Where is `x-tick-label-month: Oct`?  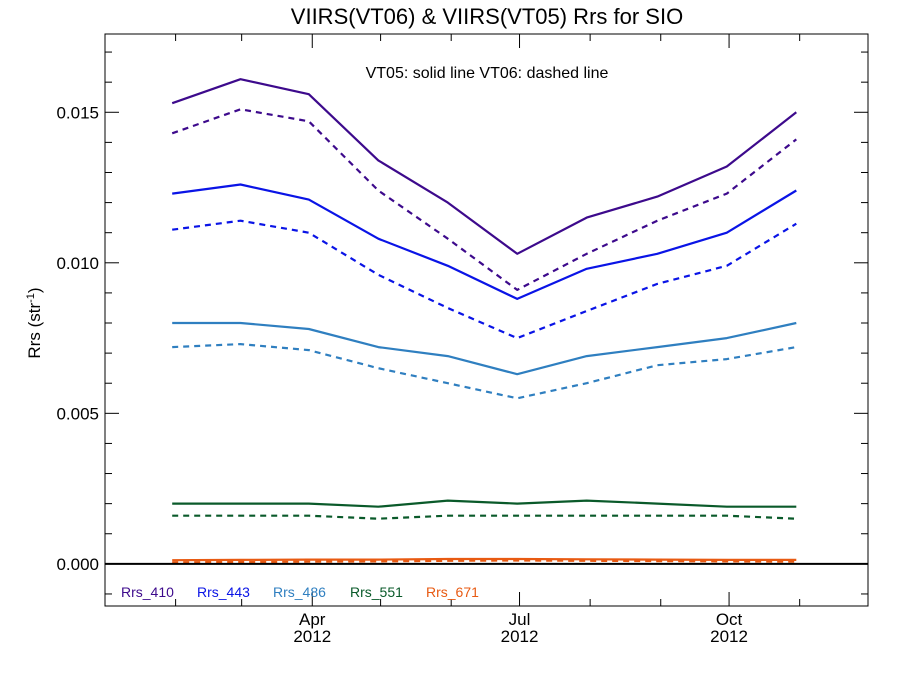 x-tick-label-month: Oct is located at coordinates (729, 619).